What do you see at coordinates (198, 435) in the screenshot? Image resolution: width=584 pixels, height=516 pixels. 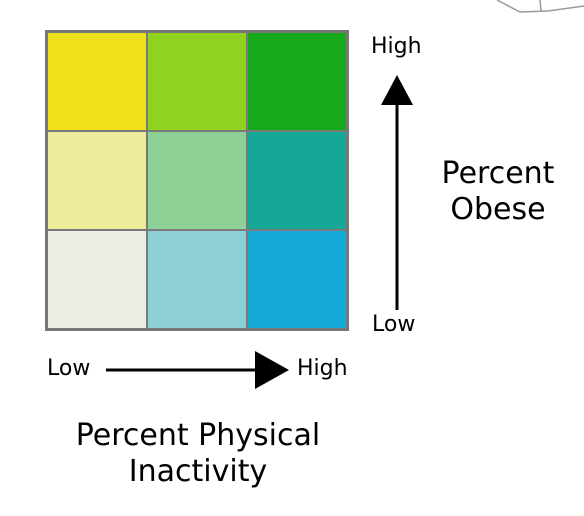 I see `x-axis-title-line1: Percent Physical` at bounding box center [198, 435].